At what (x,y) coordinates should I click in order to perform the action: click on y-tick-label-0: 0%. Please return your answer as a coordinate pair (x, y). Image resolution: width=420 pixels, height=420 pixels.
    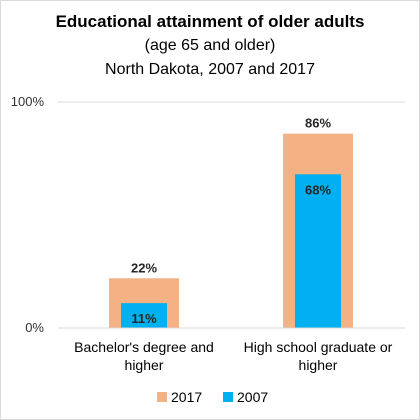
    Looking at the image, I should click on (34, 327).